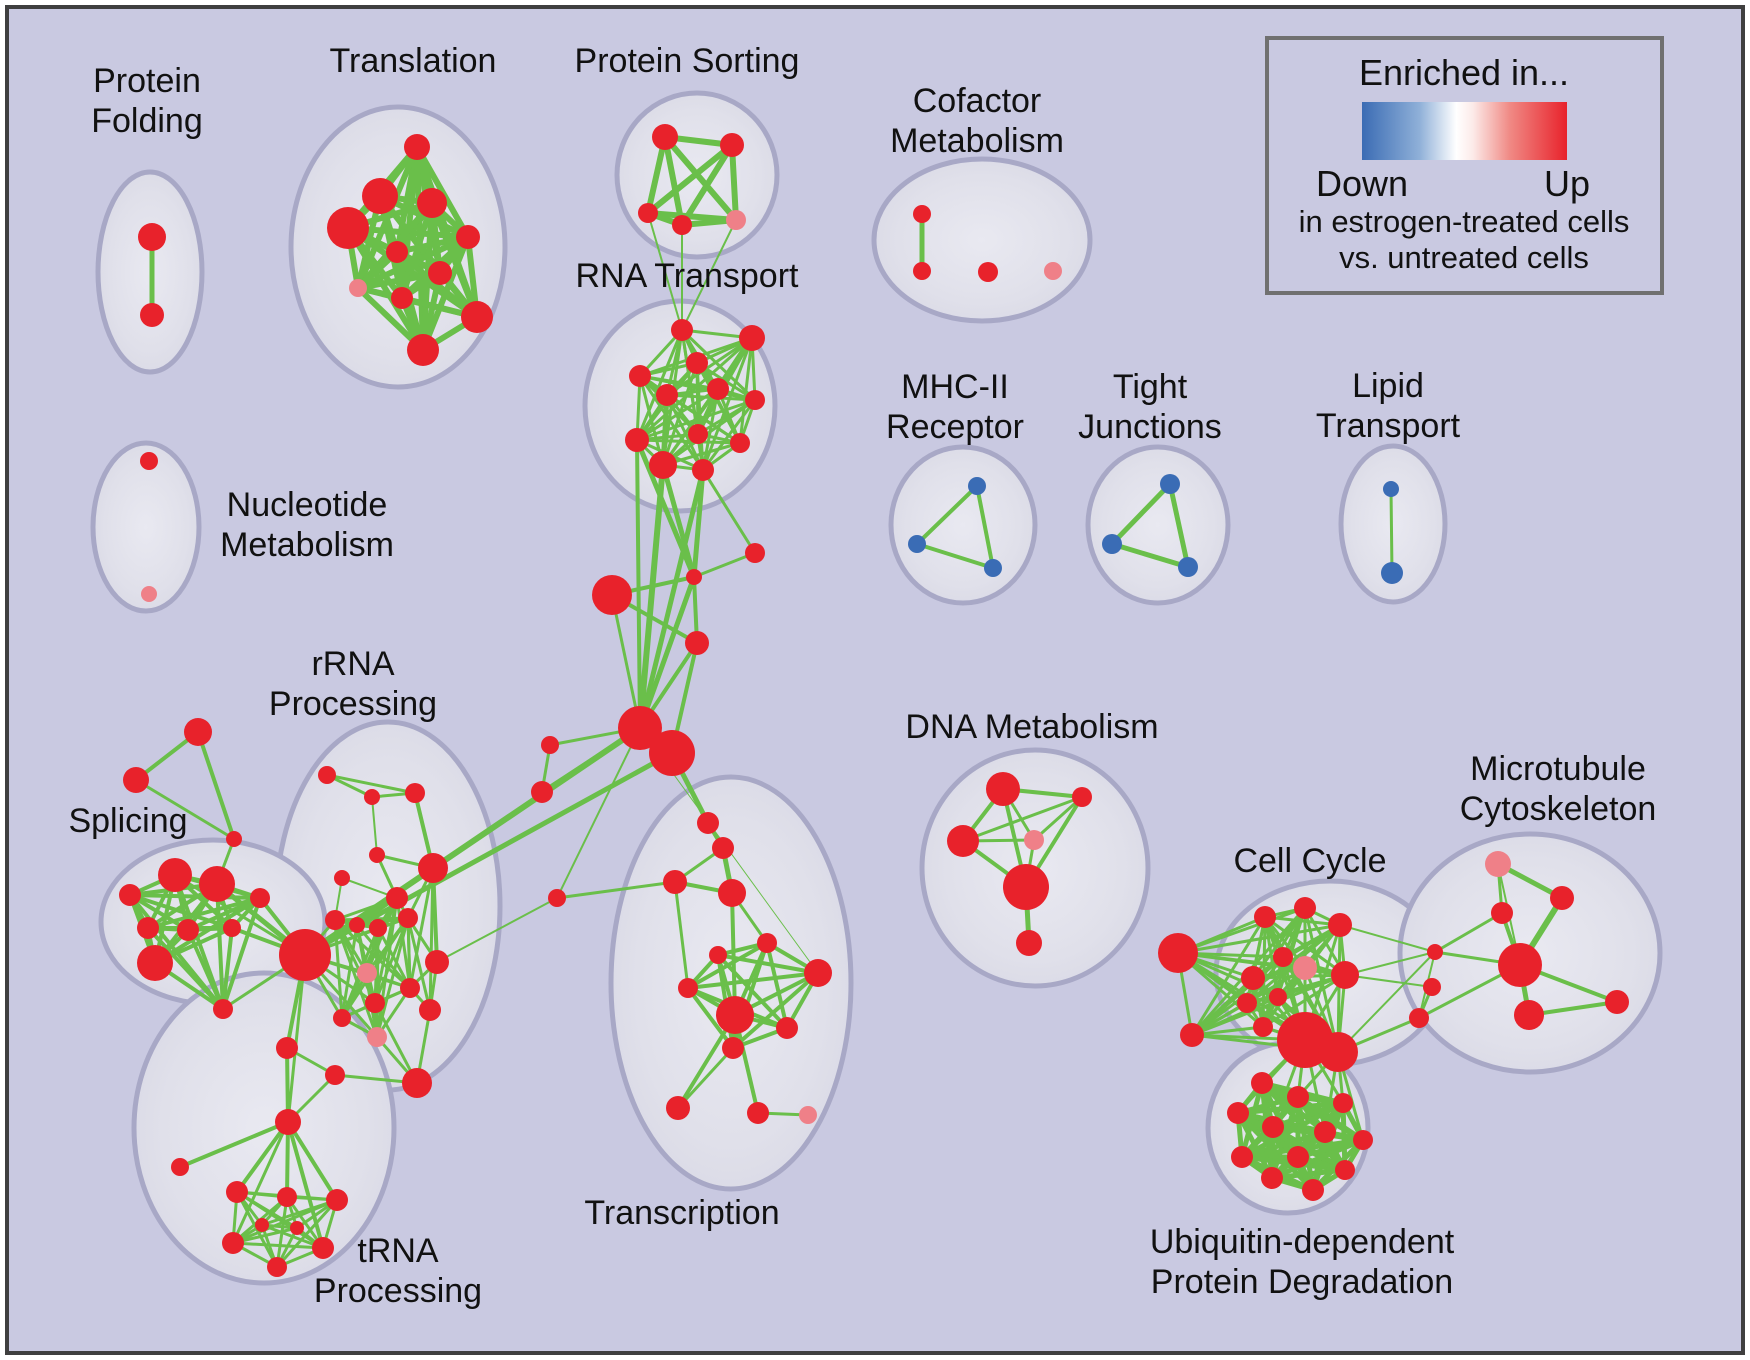 The height and width of the screenshot is (1360, 1750). What do you see at coordinates (398, 1271) in the screenshot?
I see `cluster-label-trna-processing: tRNA Processing` at bounding box center [398, 1271].